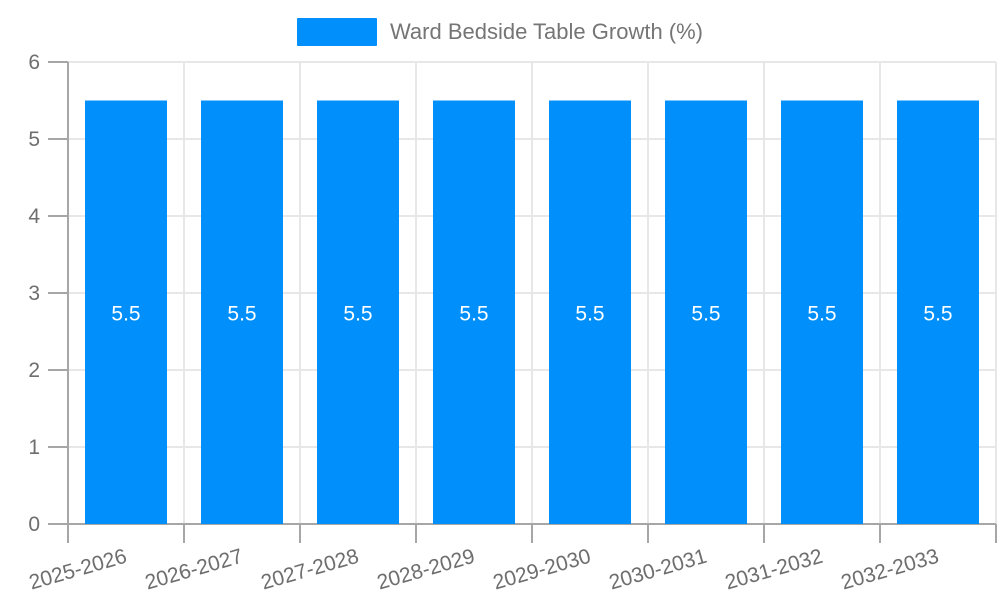  What do you see at coordinates (34, 370) in the screenshot?
I see `y-tick-label: 2` at bounding box center [34, 370].